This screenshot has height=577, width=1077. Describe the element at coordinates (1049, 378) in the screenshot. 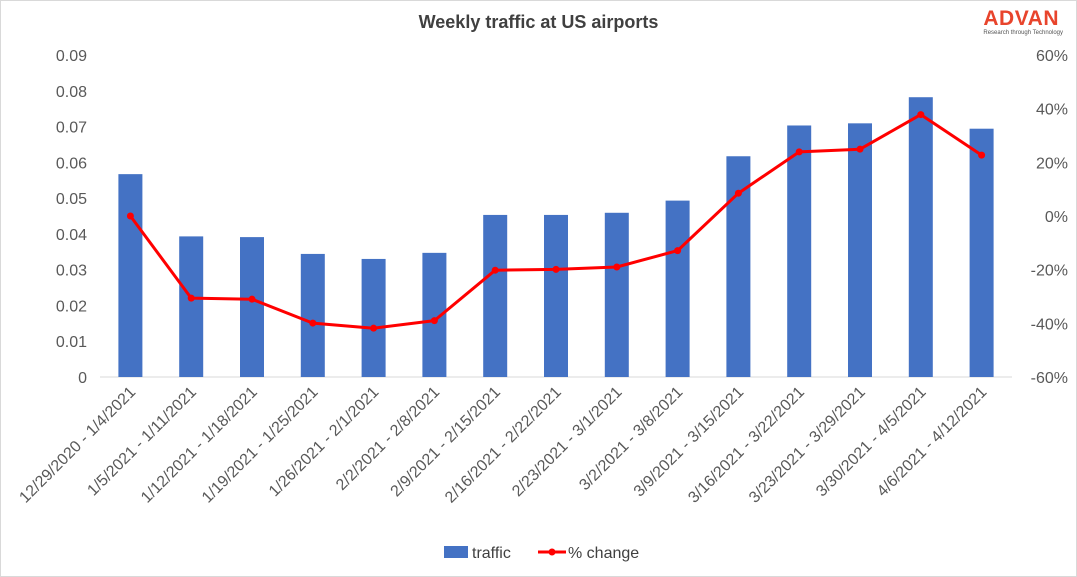

I see `right-axis-tick-label: -60%` at that location.